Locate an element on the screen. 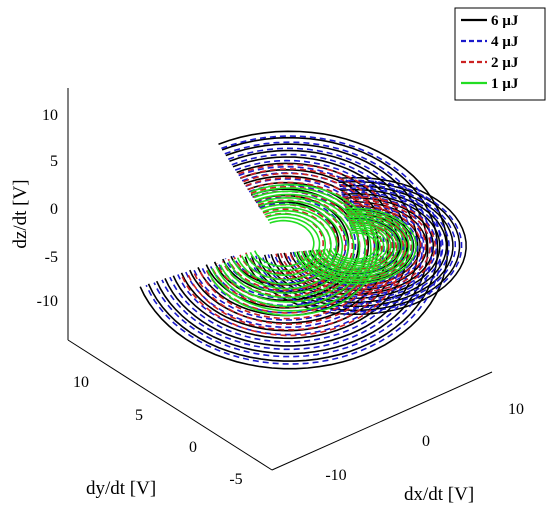  legend: 6 µJ 4 µJ 2 µJ 1 µJ is located at coordinates (500, 54).